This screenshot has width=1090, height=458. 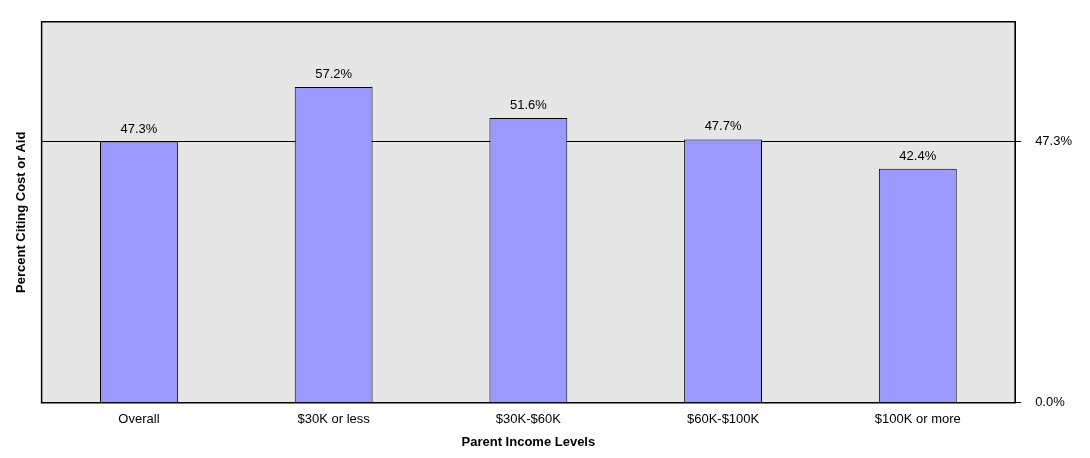 I want to click on data-label: 57.2%, so click(x=334, y=74).